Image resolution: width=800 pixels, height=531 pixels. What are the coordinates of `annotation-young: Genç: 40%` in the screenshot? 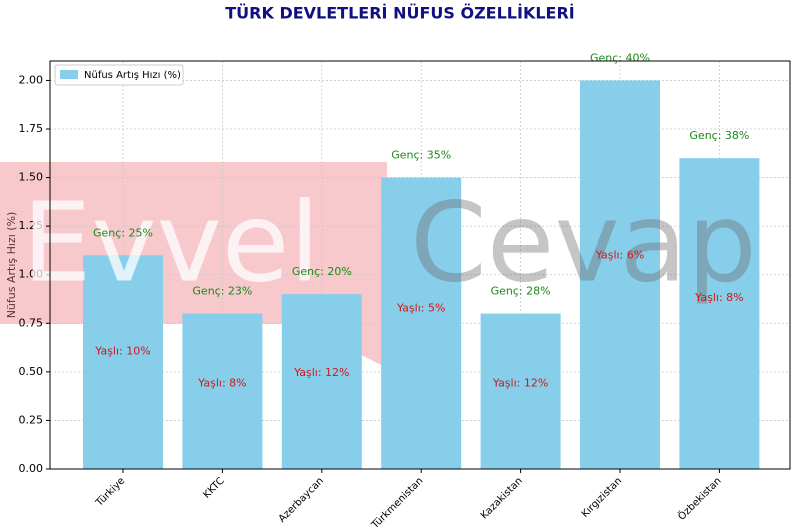 It's located at (620, 57).